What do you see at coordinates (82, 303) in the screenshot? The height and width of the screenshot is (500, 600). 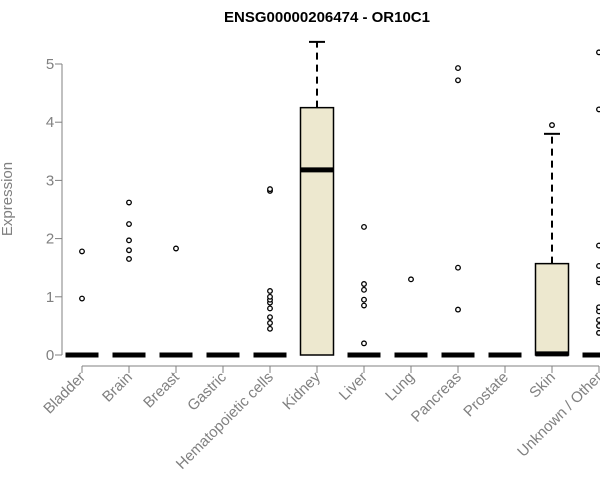 I see `box-bladder` at bounding box center [82, 303].